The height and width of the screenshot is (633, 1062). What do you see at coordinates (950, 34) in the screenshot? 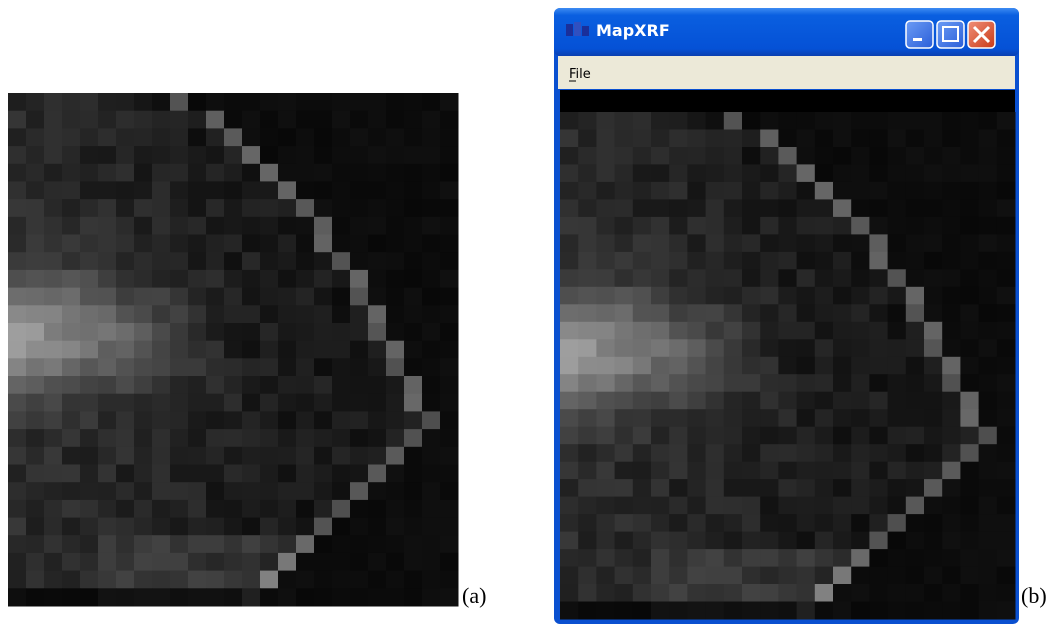
I see `maximize-button` at bounding box center [950, 34].